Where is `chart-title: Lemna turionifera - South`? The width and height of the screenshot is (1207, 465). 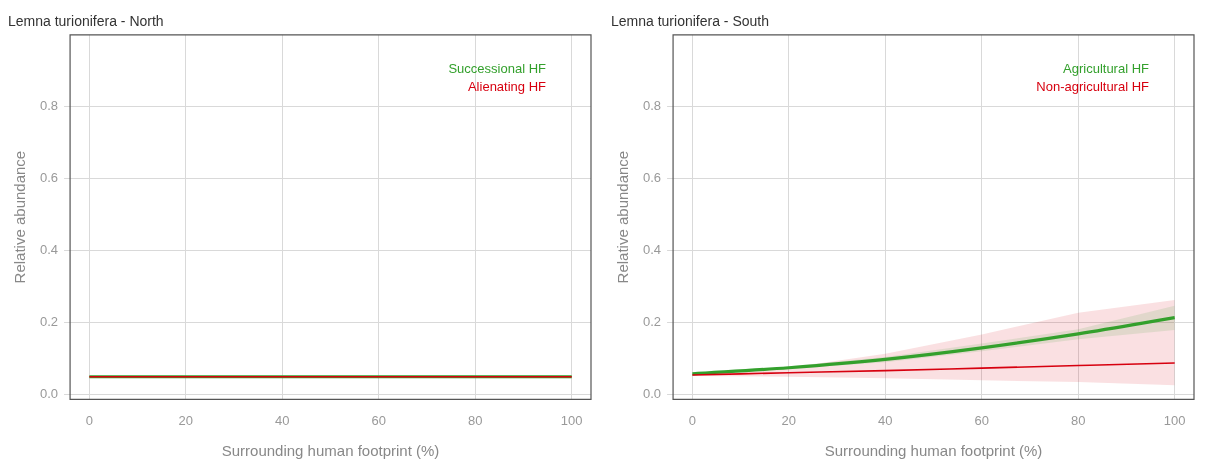 chart-title: Lemna turionifera - South is located at coordinates (690, 21).